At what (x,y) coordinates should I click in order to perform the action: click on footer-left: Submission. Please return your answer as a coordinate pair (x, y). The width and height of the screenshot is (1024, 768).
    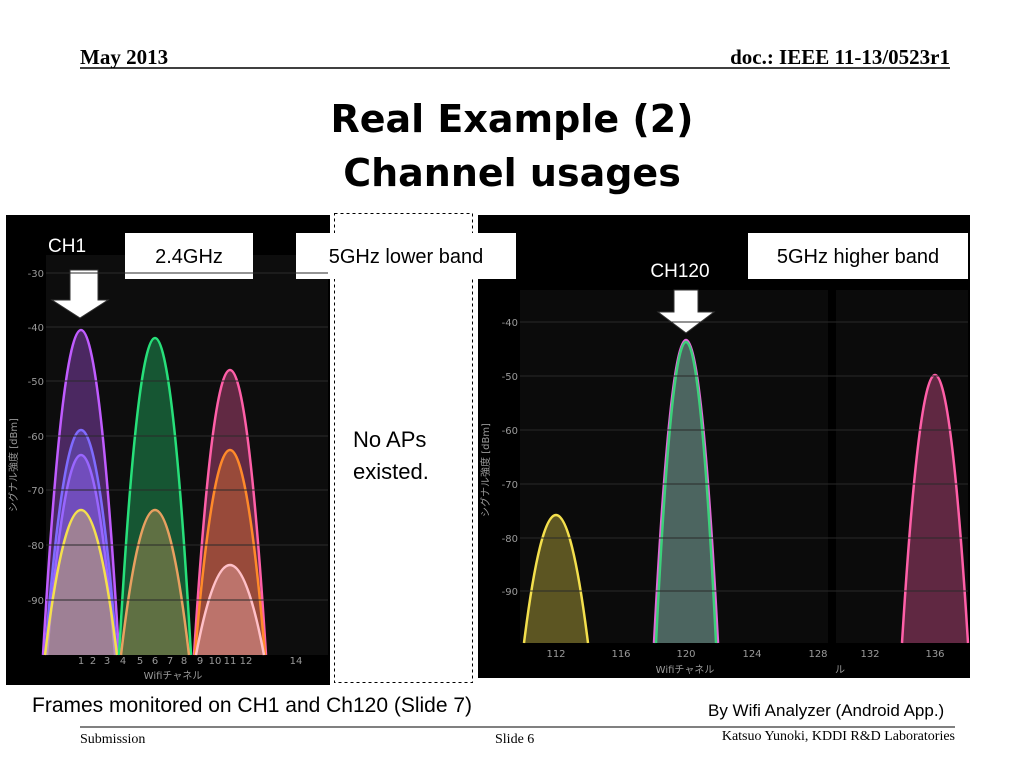
    Looking at the image, I should click on (112, 739).